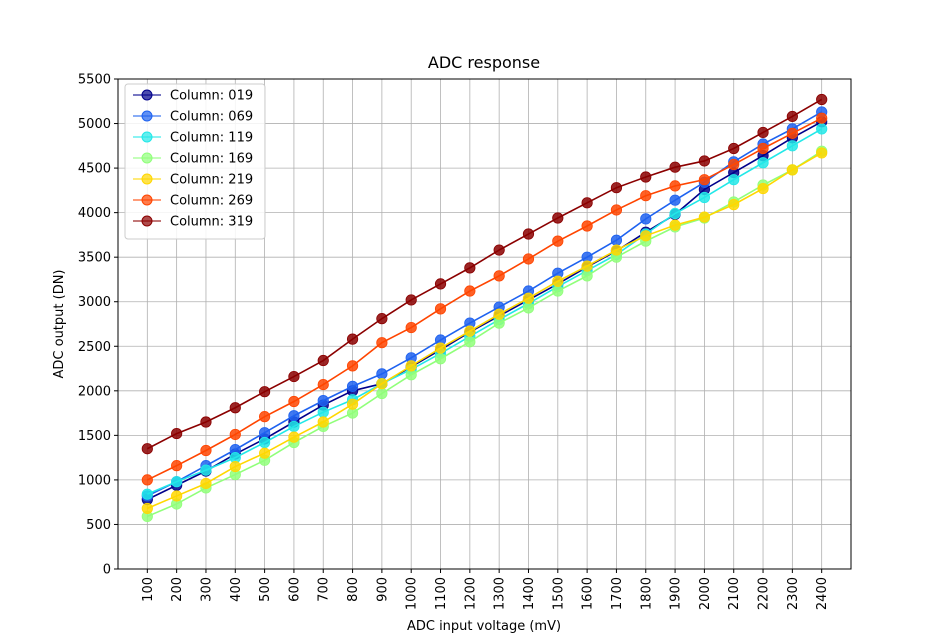 This screenshot has width=944, height=639. What do you see at coordinates (177, 589) in the screenshot?
I see `x-tick-label: 200` at bounding box center [177, 589].